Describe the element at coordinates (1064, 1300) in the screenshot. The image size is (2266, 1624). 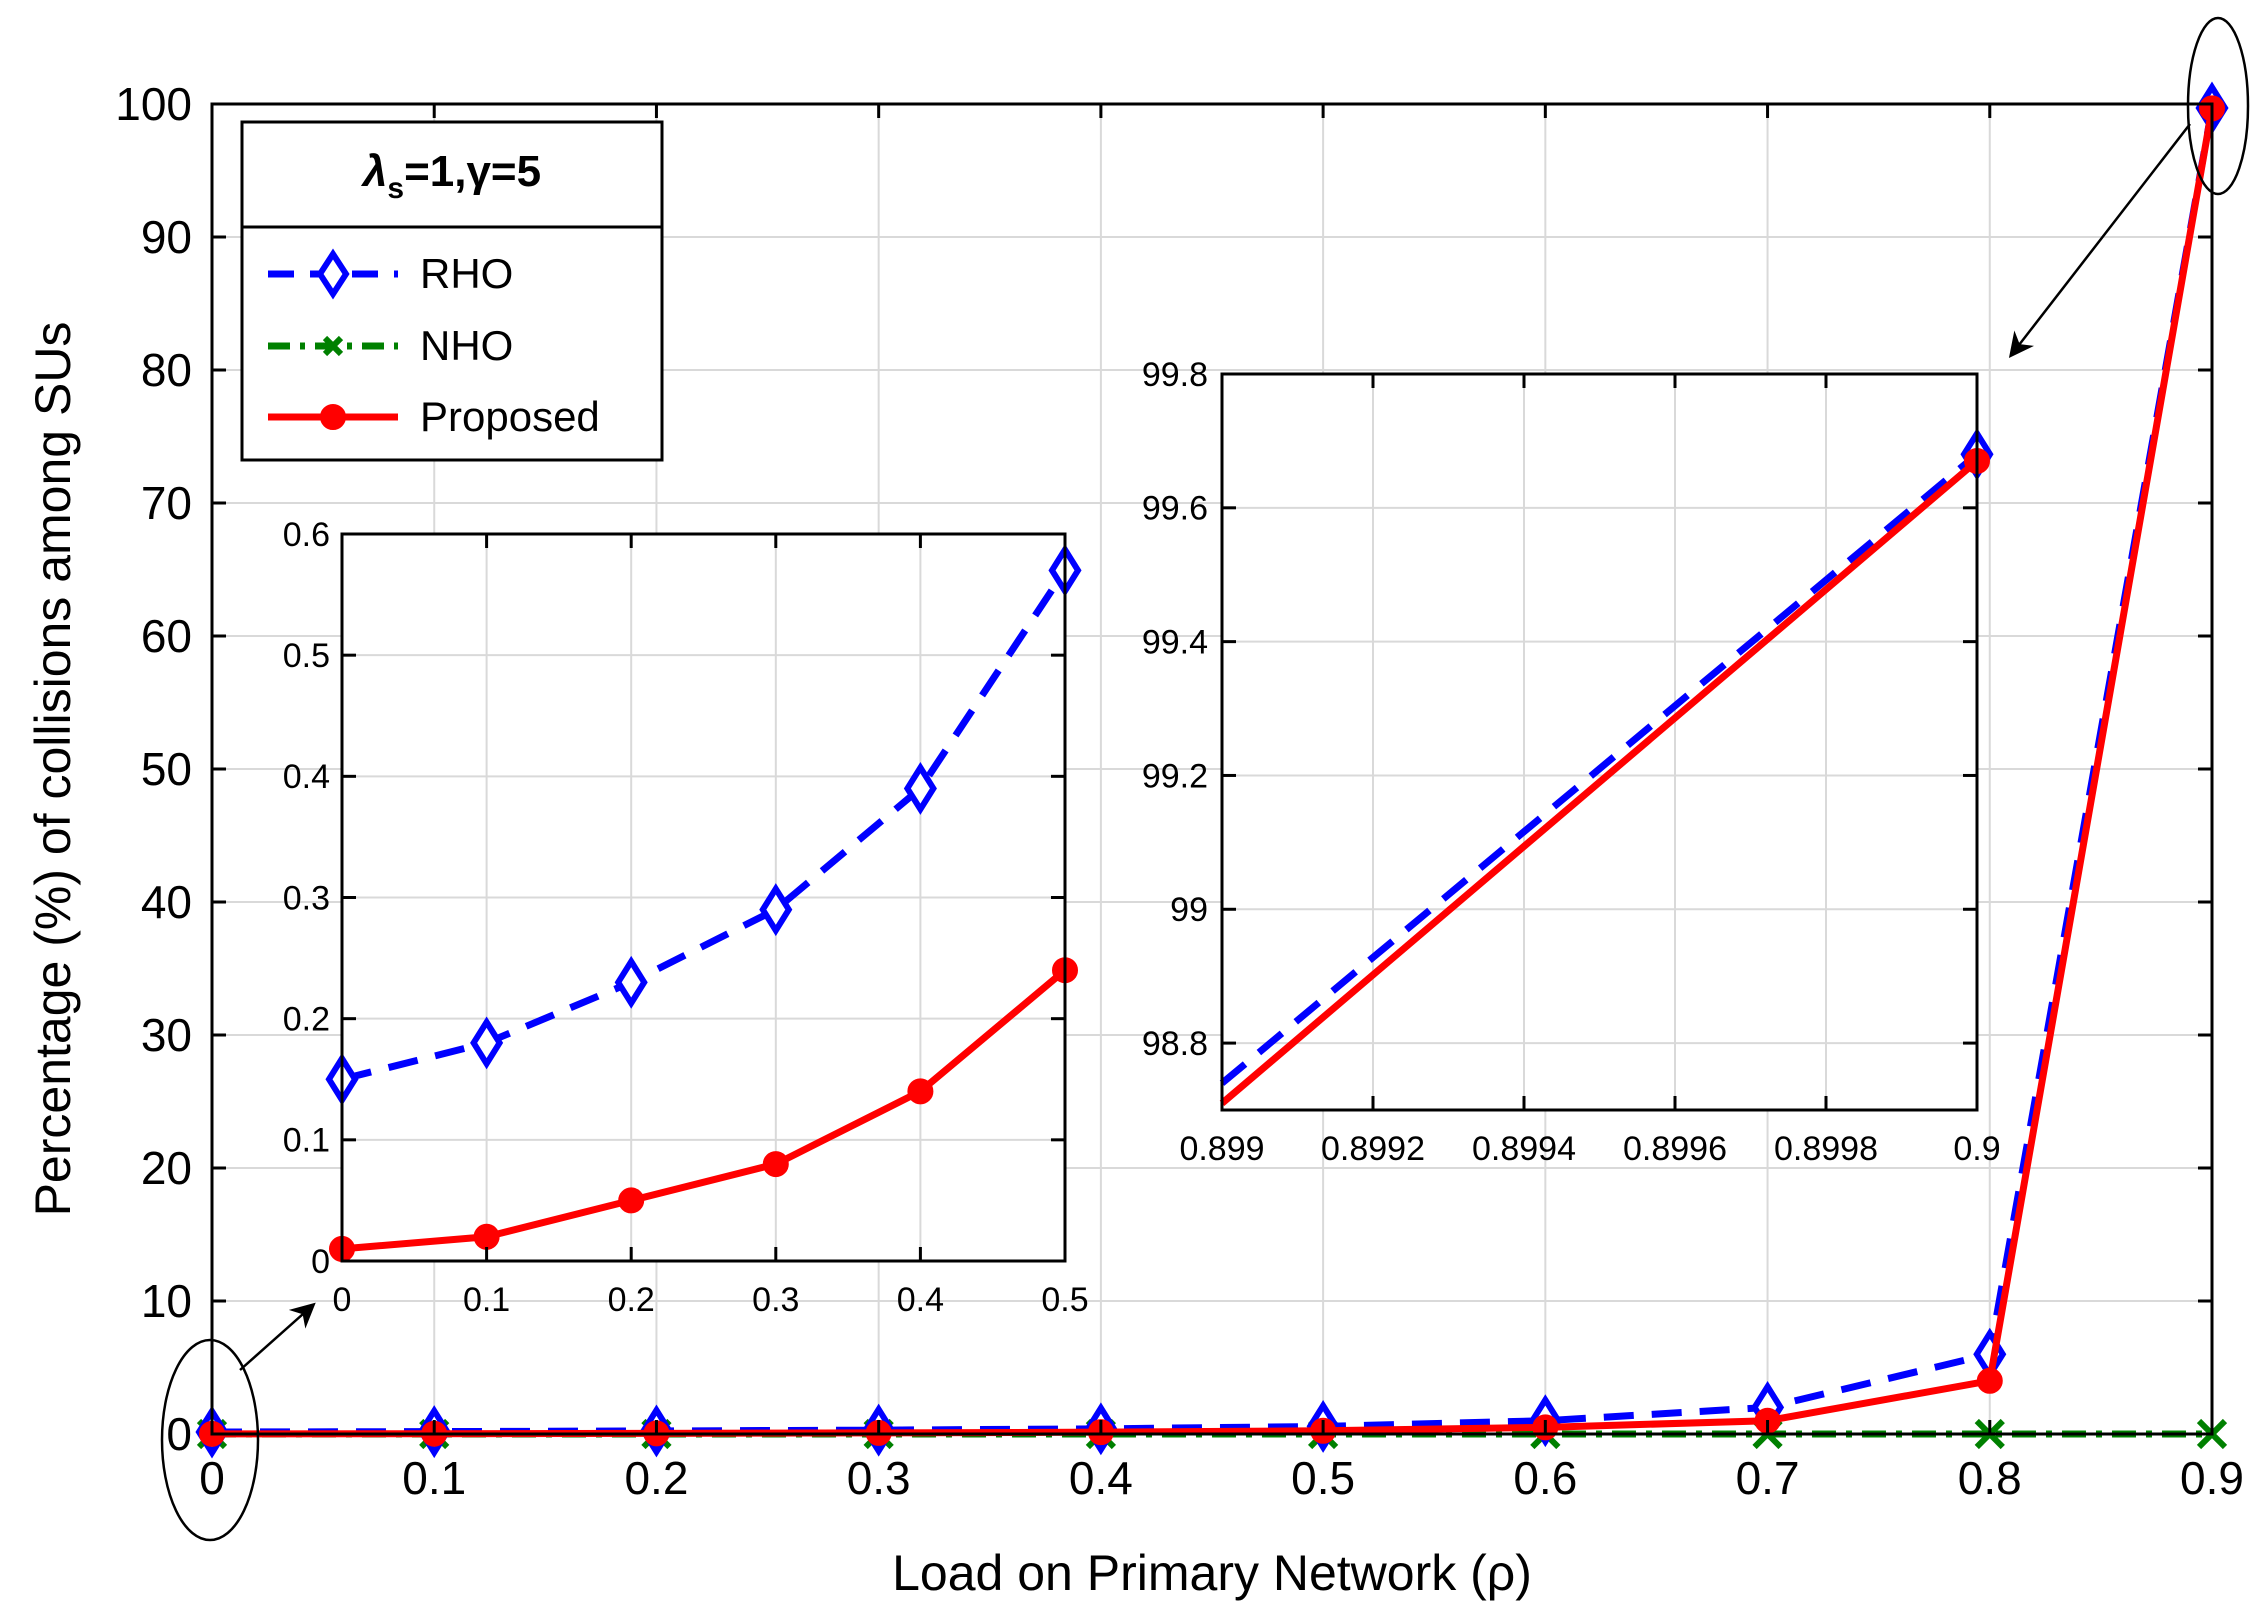
I see `inset-left-x-tick-label: 0.5` at that location.